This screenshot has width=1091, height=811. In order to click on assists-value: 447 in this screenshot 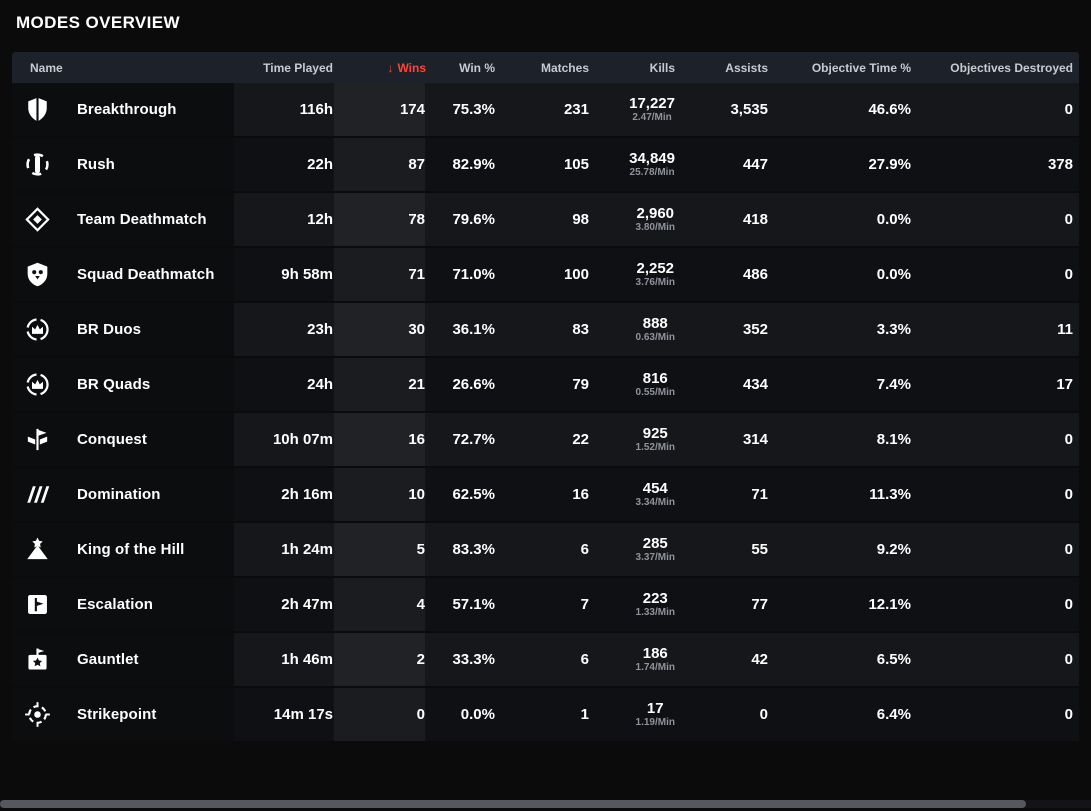, I will do `click(755, 164)`.